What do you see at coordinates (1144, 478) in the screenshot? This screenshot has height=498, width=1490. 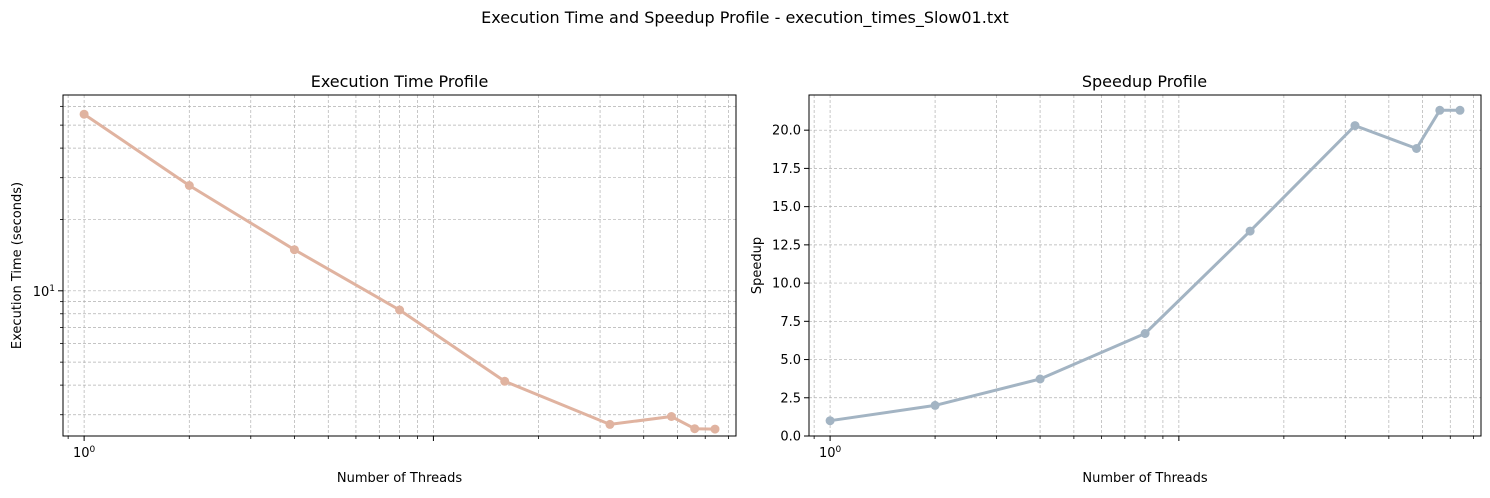 I see `speedup-x-axis-label: Number of Threads` at bounding box center [1144, 478].